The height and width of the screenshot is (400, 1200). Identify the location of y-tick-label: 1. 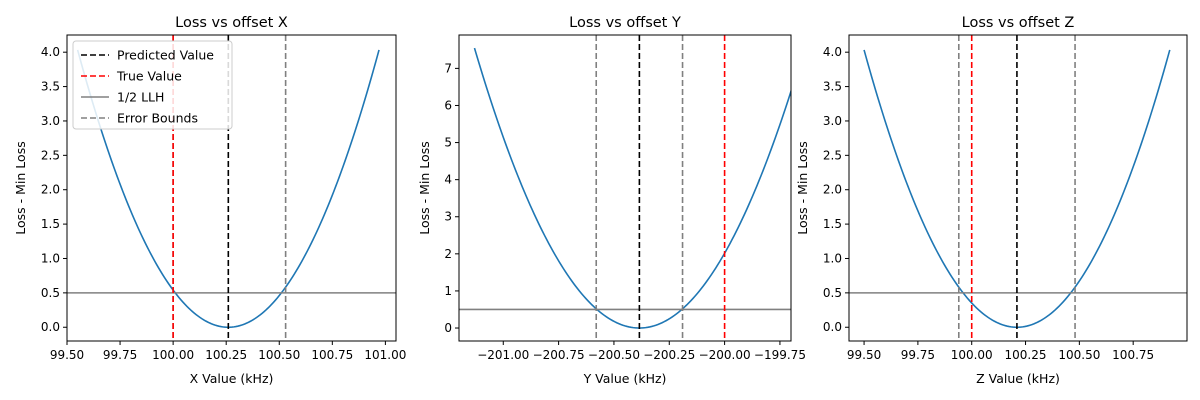
(448, 291).